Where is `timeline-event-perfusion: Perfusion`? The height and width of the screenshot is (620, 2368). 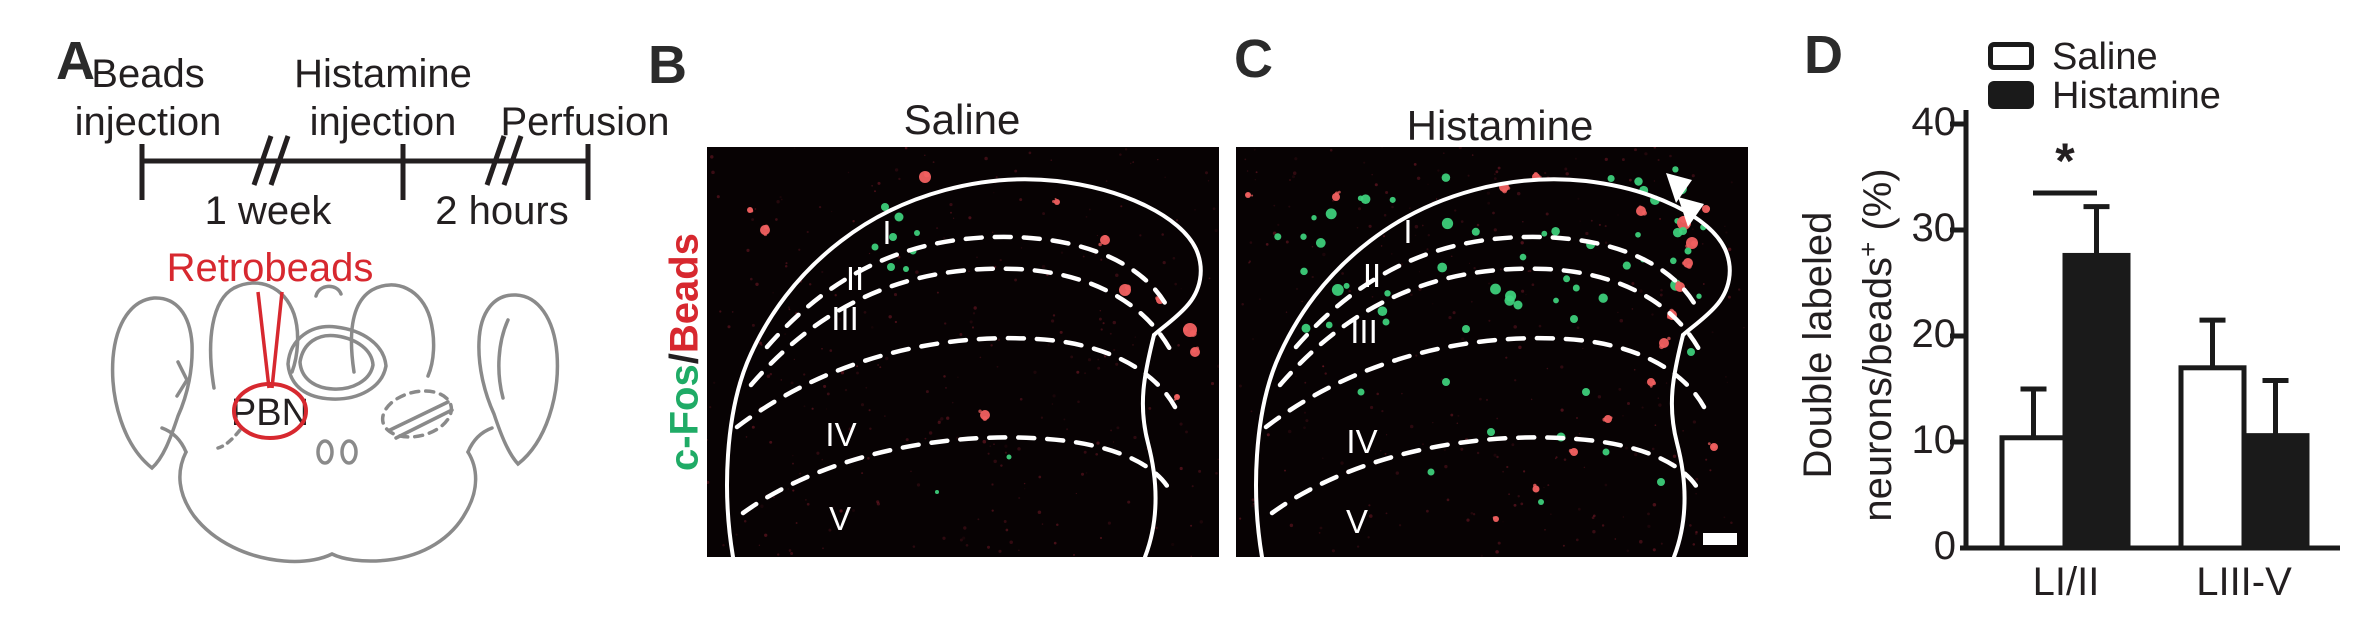 timeline-event-perfusion: Perfusion is located at coordinates (585, 122).